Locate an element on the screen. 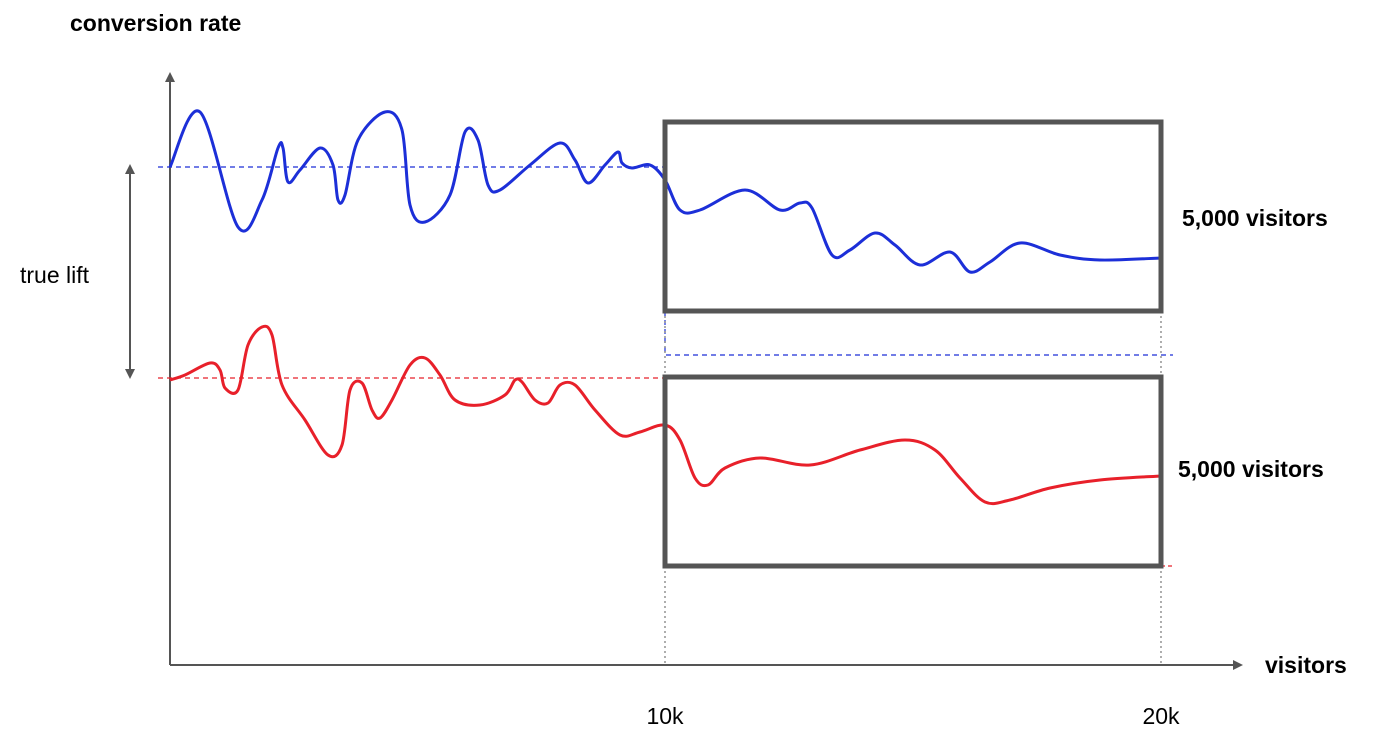 The height and width of the screenshot is (748, 1380). blue-end-level is located at coordinates (918, 333).